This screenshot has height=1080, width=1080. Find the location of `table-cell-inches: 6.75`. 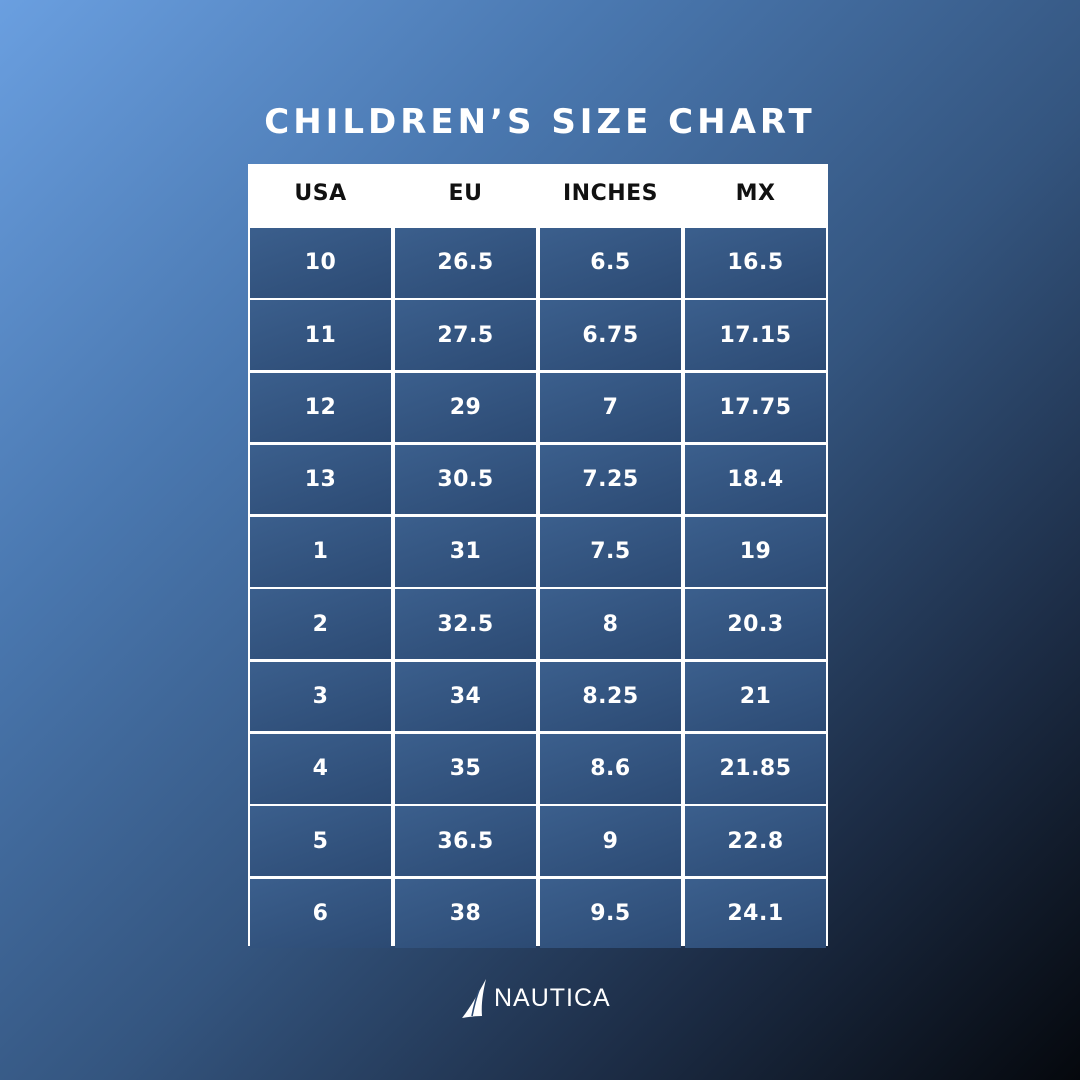

table-cell-inches: 6.75 is located at coordinates (610, 335).